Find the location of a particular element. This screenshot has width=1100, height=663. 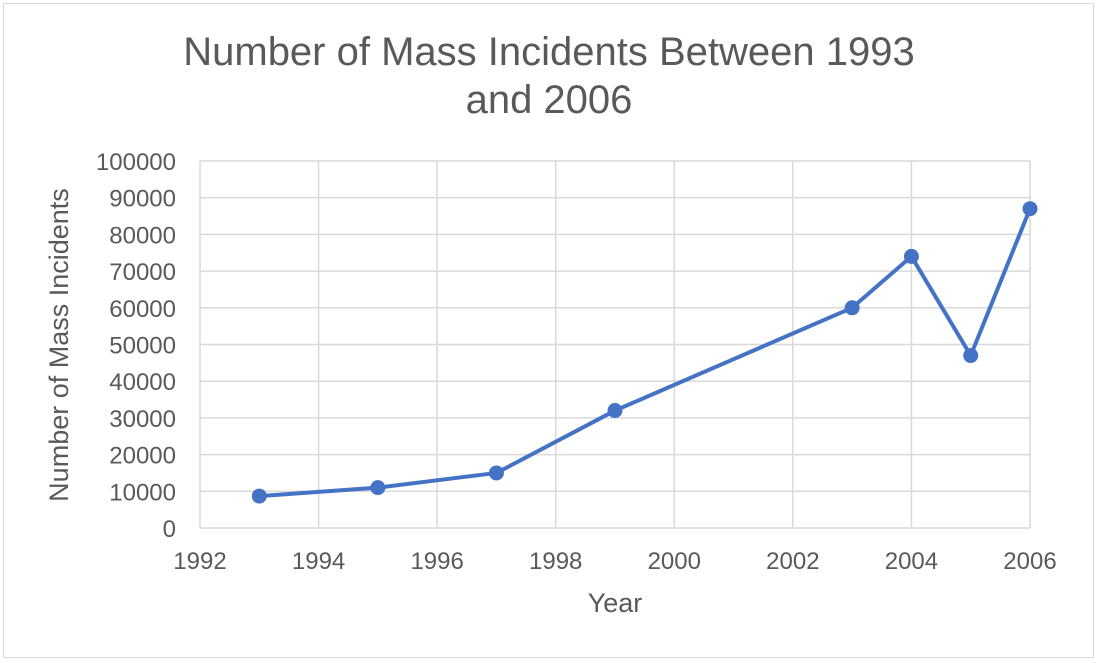

chart-title-line-2: and 2006 is located at coordinates (549, 100).